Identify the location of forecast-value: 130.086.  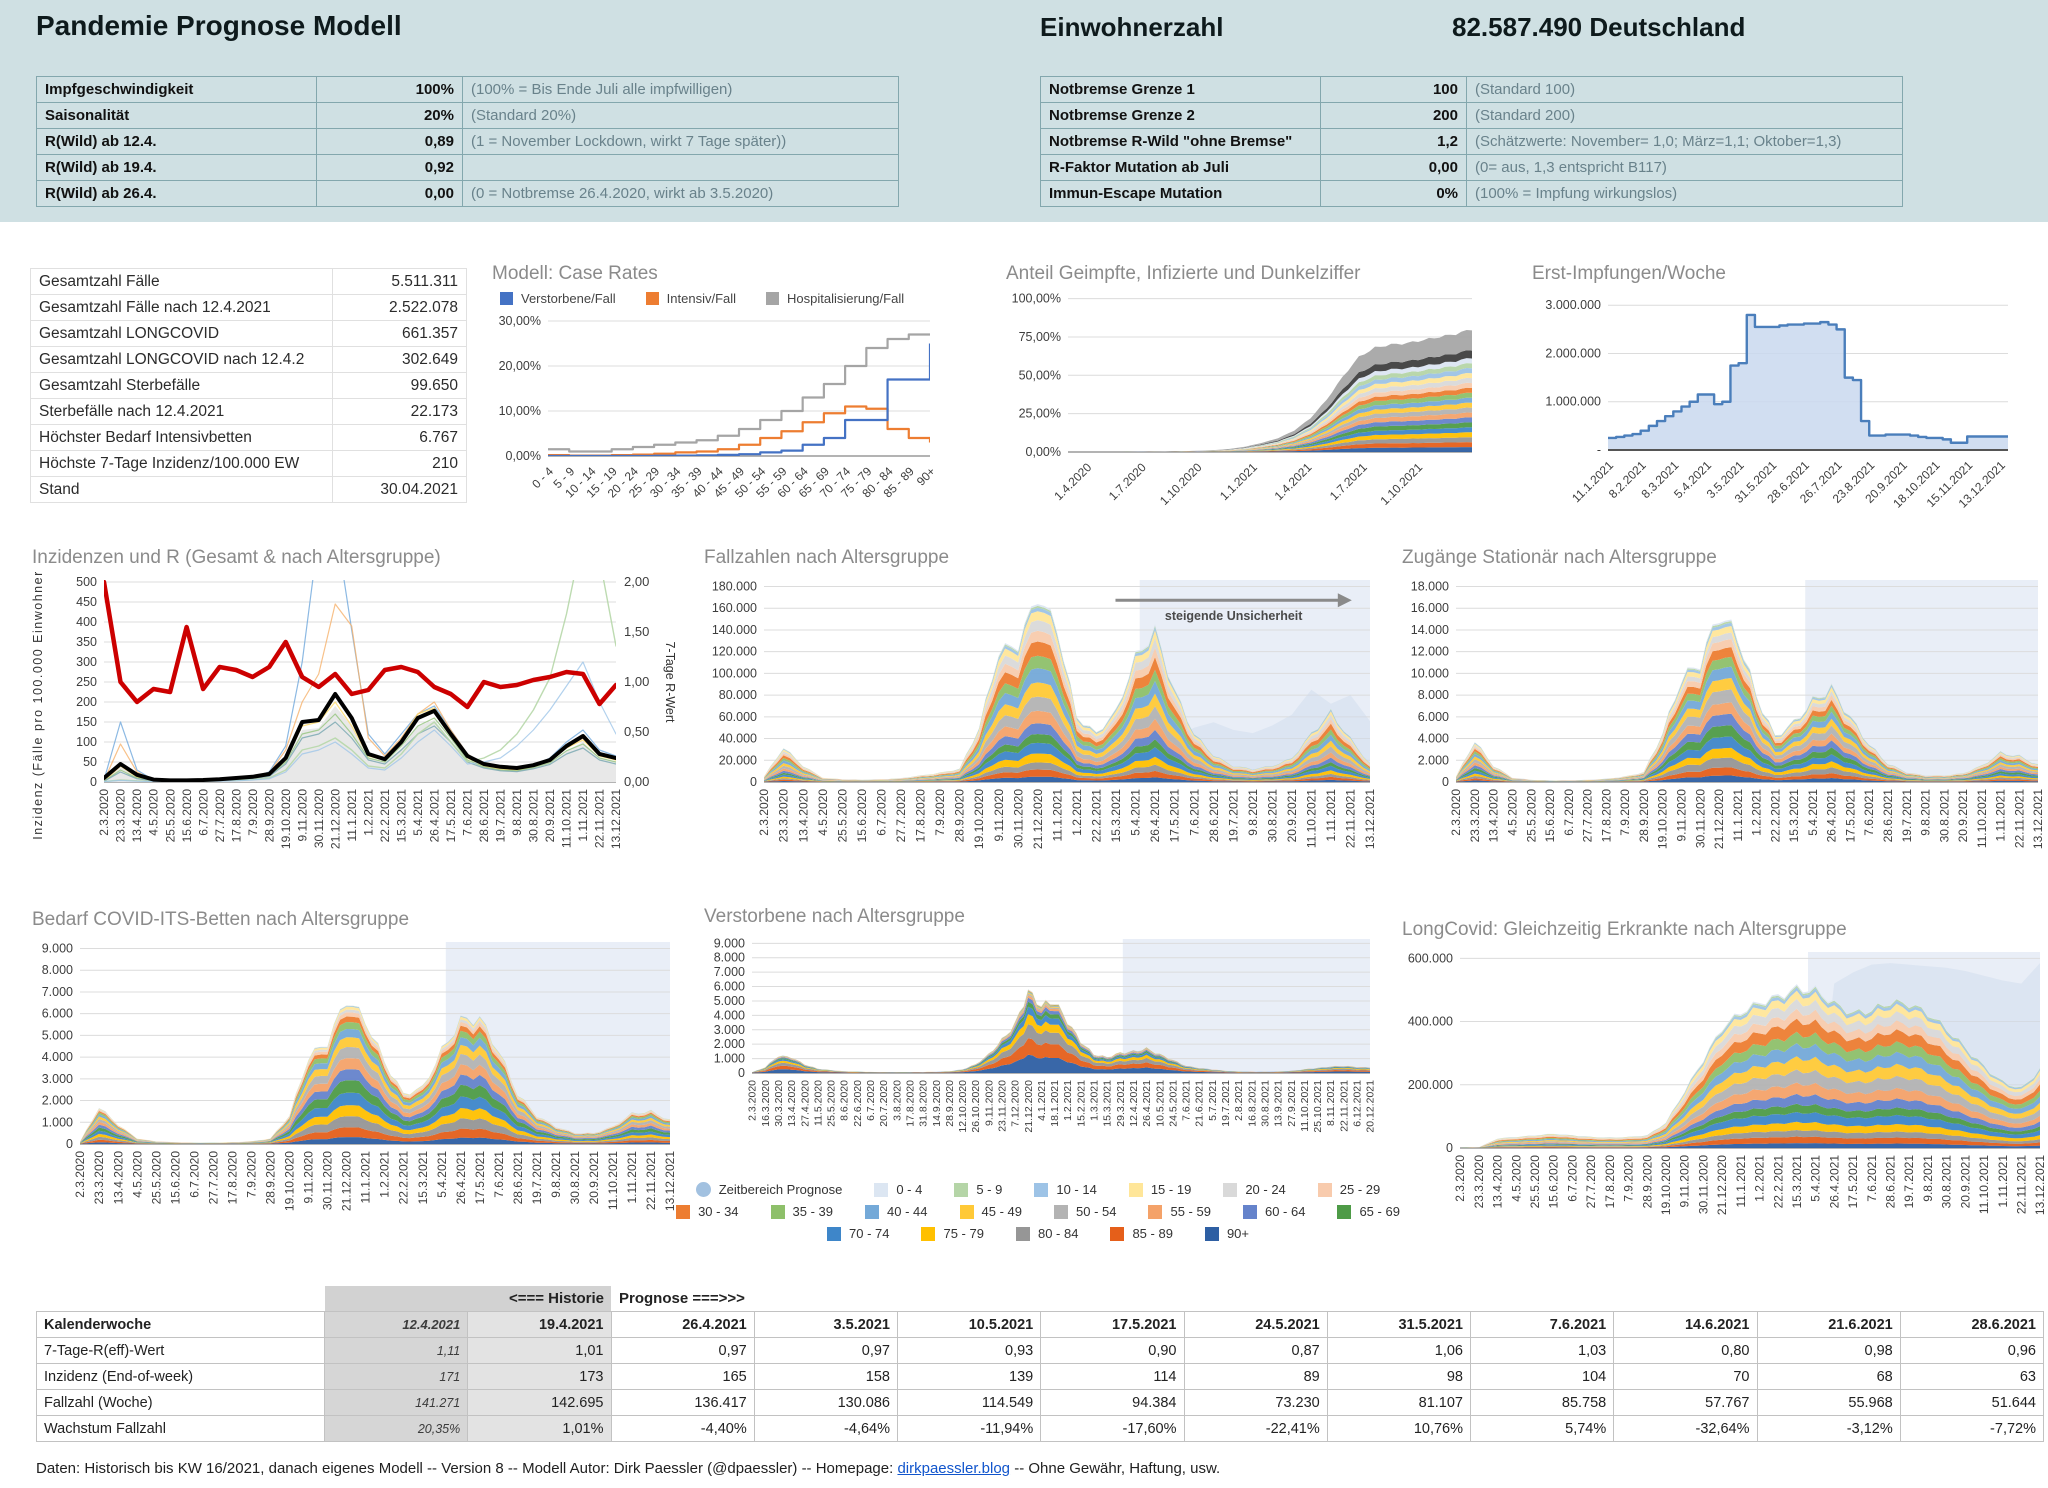
(826, 1402).